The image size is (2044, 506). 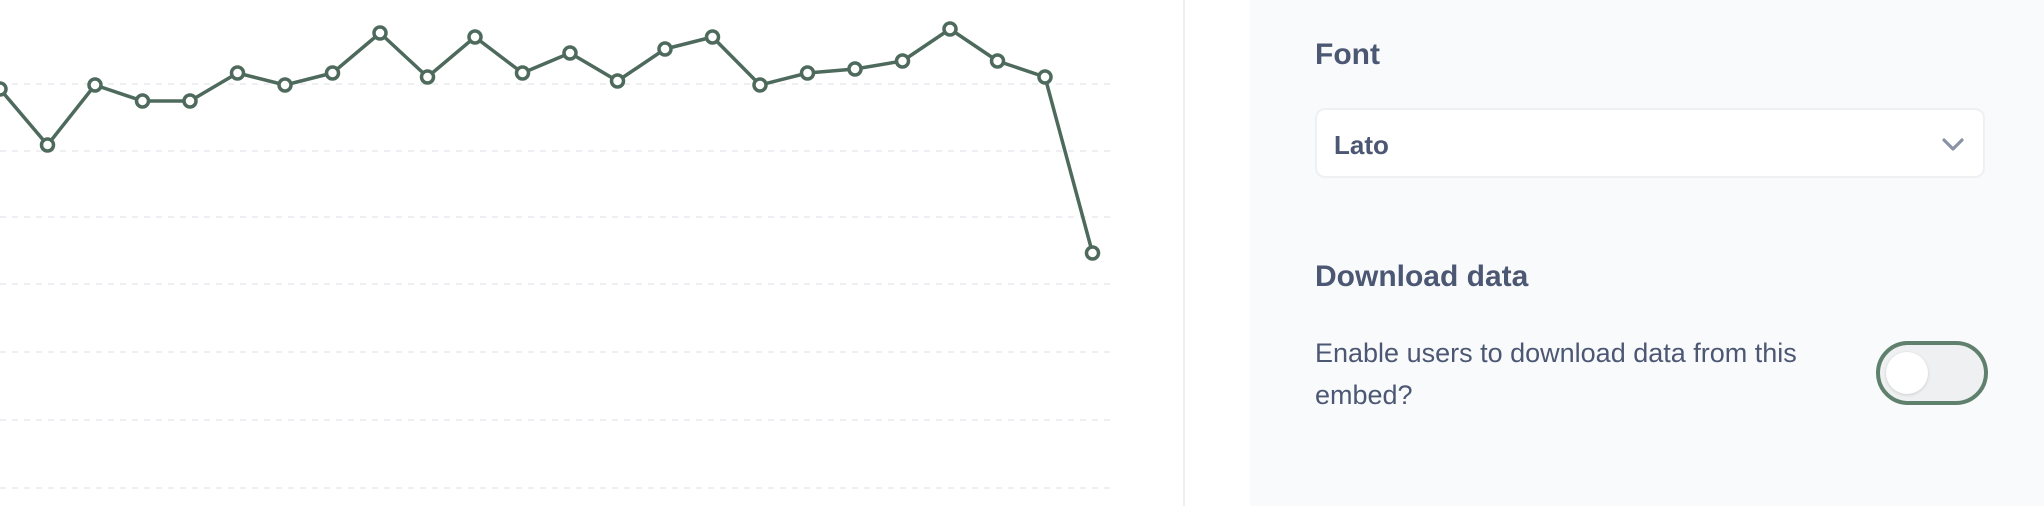 What do you see at coordinates (1361, 145) in the screenshot?
I see `font-select-value: Lato` at bounding box center [1361, 145].